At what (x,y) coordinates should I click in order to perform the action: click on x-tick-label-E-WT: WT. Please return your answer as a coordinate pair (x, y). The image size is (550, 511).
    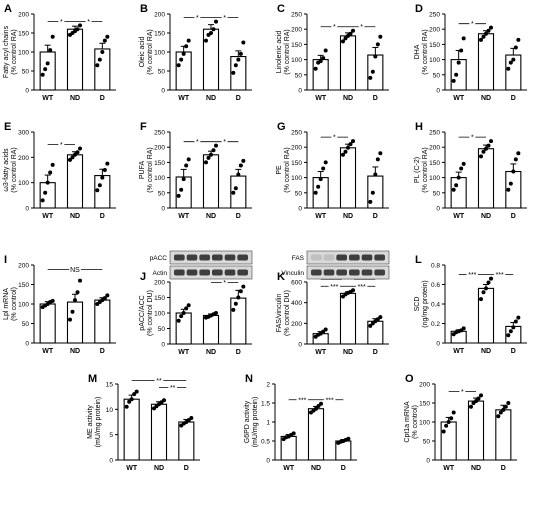
    Looking at the image, I should click on (48, 216).